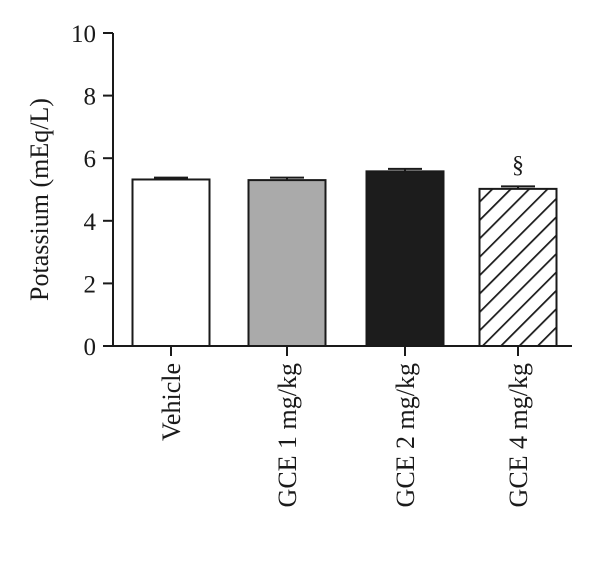 The width and height of the screenshot is (600, 561). I want to click on y-tick-label: 8, so click(90, 97).